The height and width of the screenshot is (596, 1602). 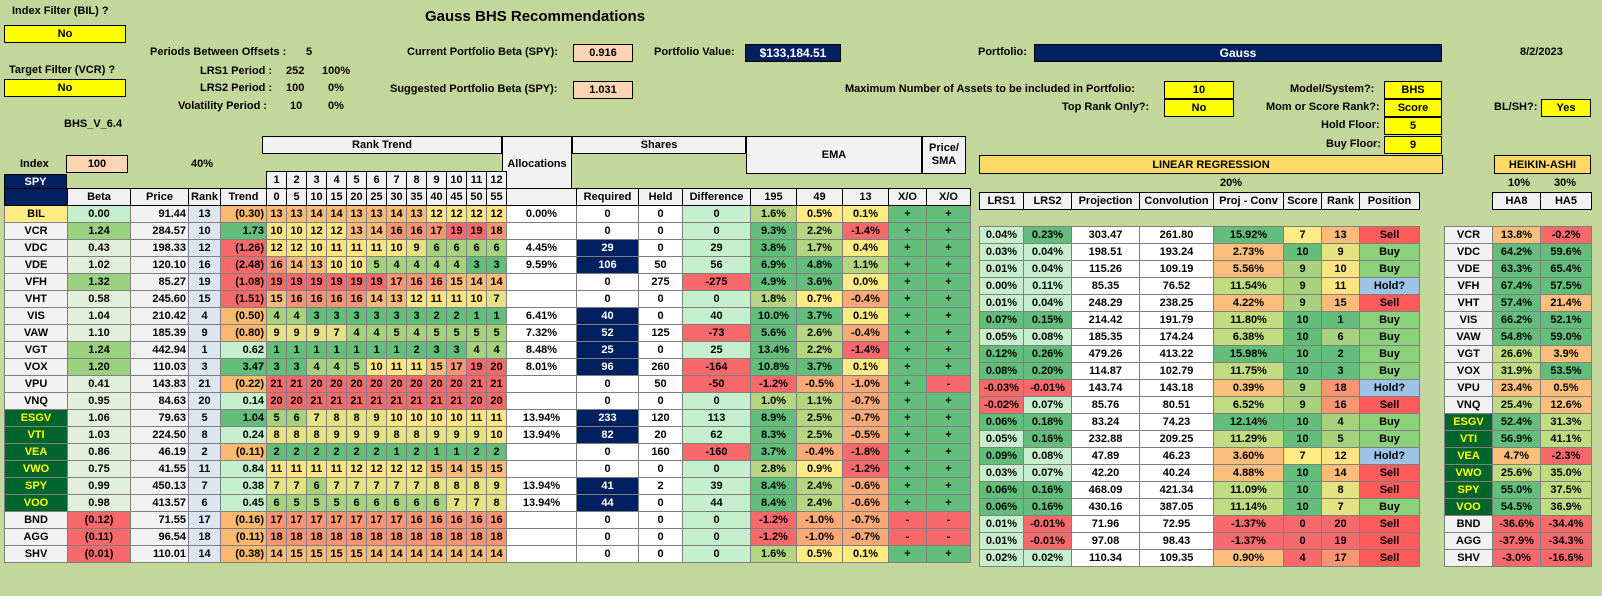 I want to click on ha5-cell: 31.3%, so click(x=1566, y=422).